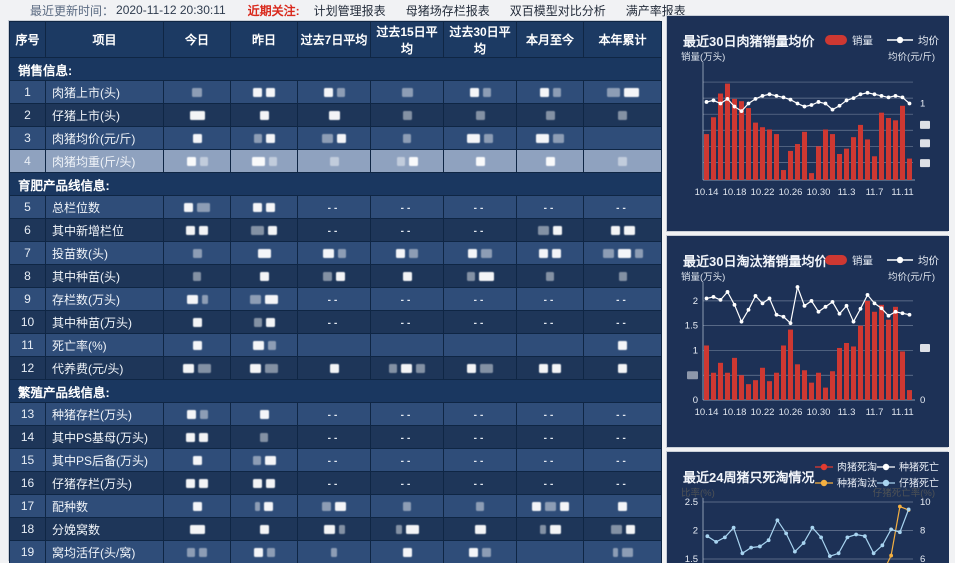 Image resolution: width=955 pixels, height=563 pixels. What do you see at coordinates (735, 412) in the screenshot?
I see `x-tick-label: 10.18` at bounding box center [735, 412].